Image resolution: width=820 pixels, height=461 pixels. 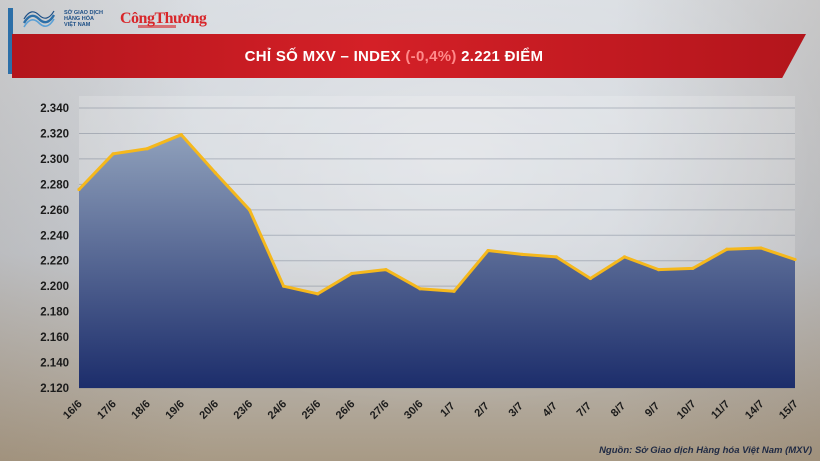 What do you see at coordinates (550, 409) in the screenshot?
I see `x-tick-label: 4/7` at bounding box center [550, 409].